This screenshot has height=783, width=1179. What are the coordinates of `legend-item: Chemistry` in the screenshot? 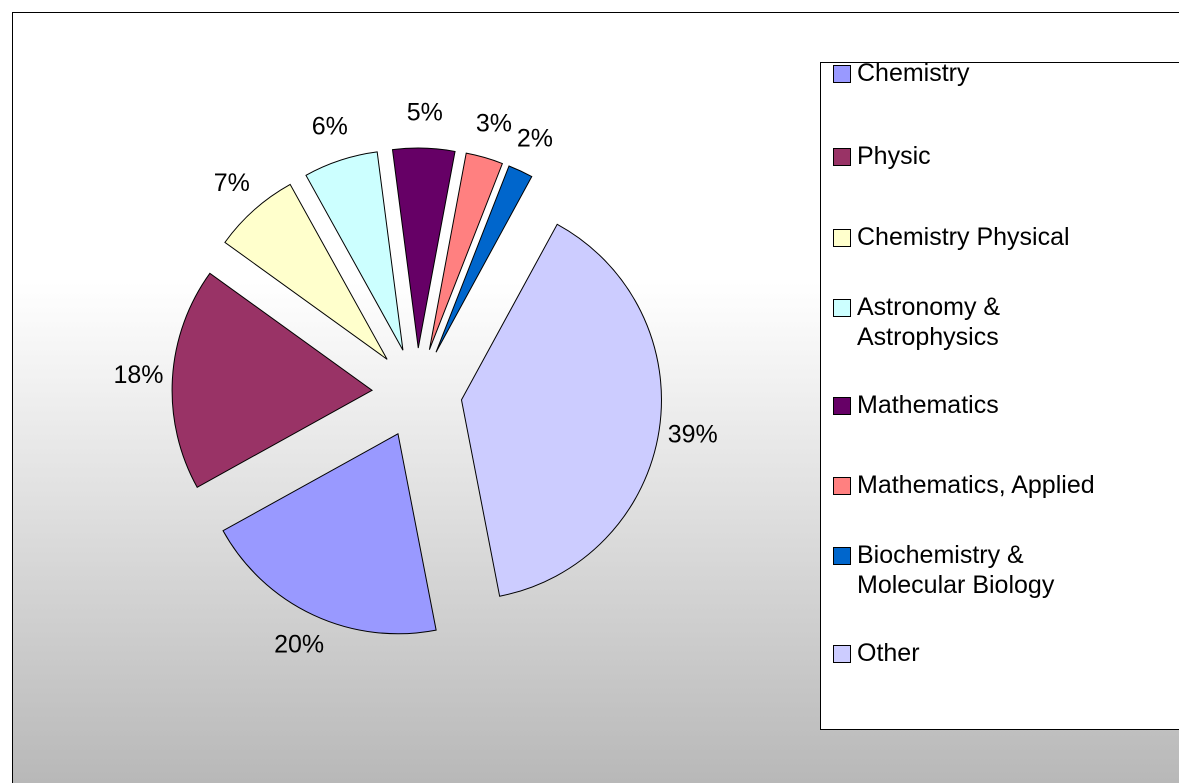 It's located at (901, 73).